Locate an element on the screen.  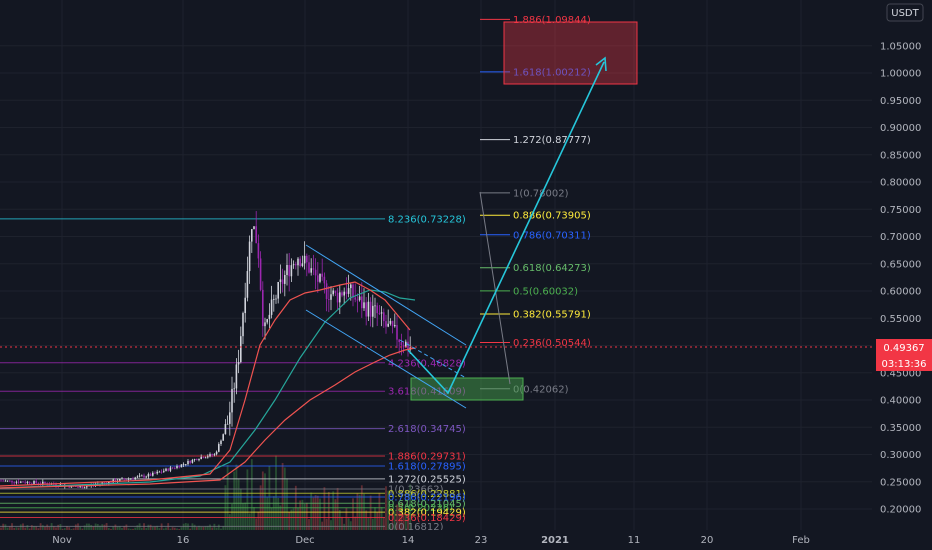
fib-ext-label: 0.5(0.60032) is located at coordinates (545, 291).